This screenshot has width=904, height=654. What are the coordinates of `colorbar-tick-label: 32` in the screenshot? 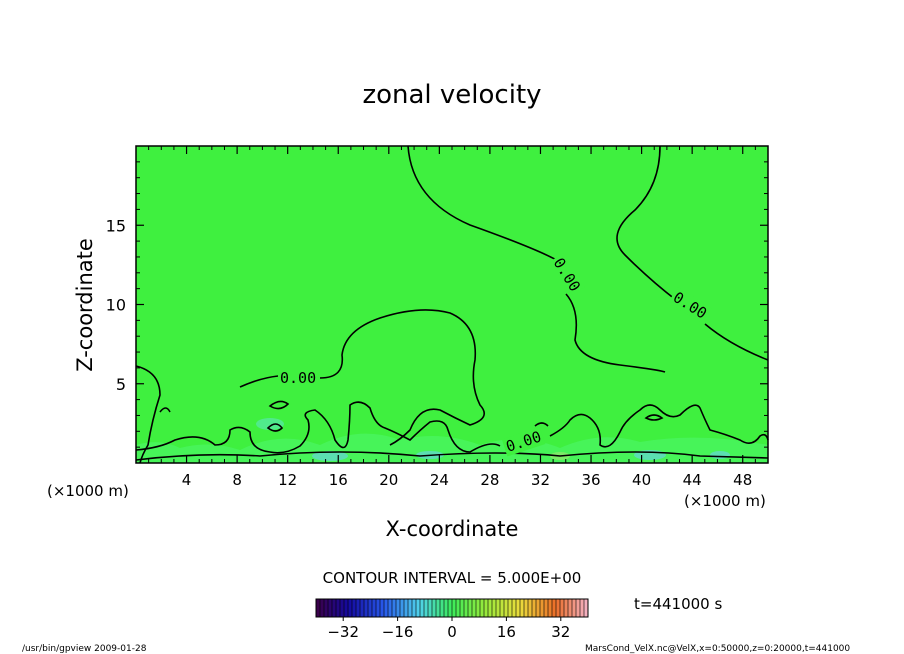 It's located at (560, 632).